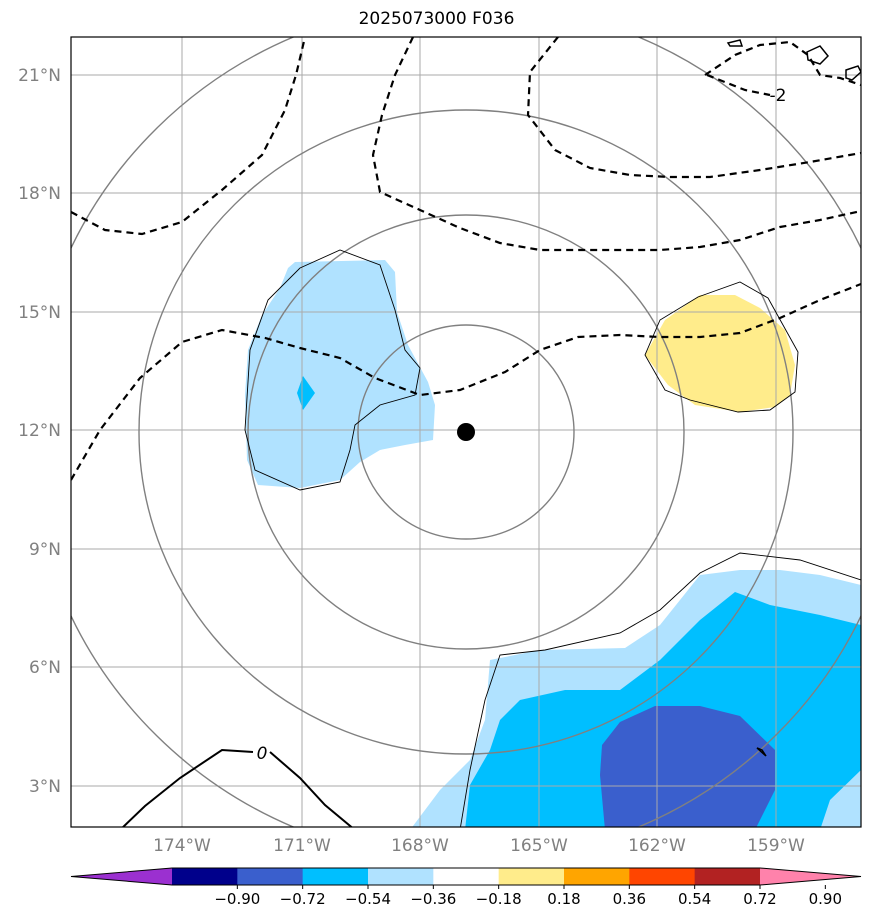  I want to click on lon-label: 174°W, so click(182, 846).